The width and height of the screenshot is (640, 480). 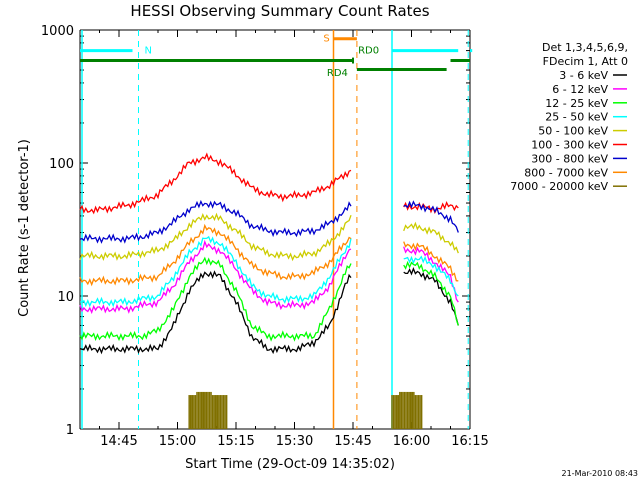 I want to click on y-tick-label: 100, so click(x=61, y=164).